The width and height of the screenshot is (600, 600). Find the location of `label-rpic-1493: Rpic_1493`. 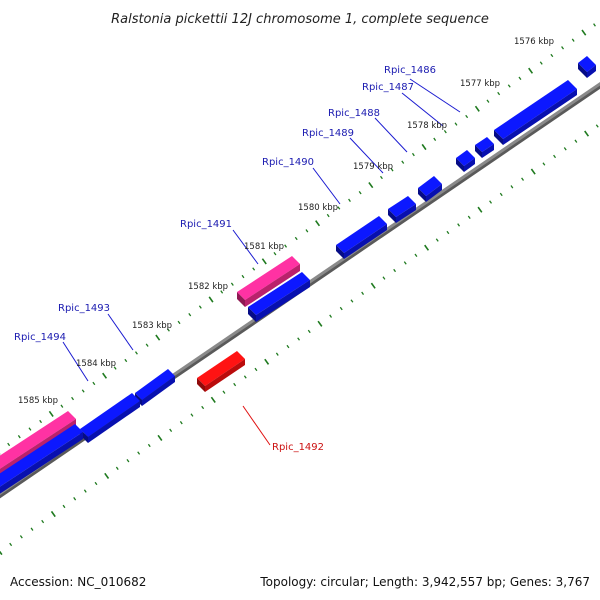

label-rpic-1493: Rpic_1493 is located at coordinates (84, 308).